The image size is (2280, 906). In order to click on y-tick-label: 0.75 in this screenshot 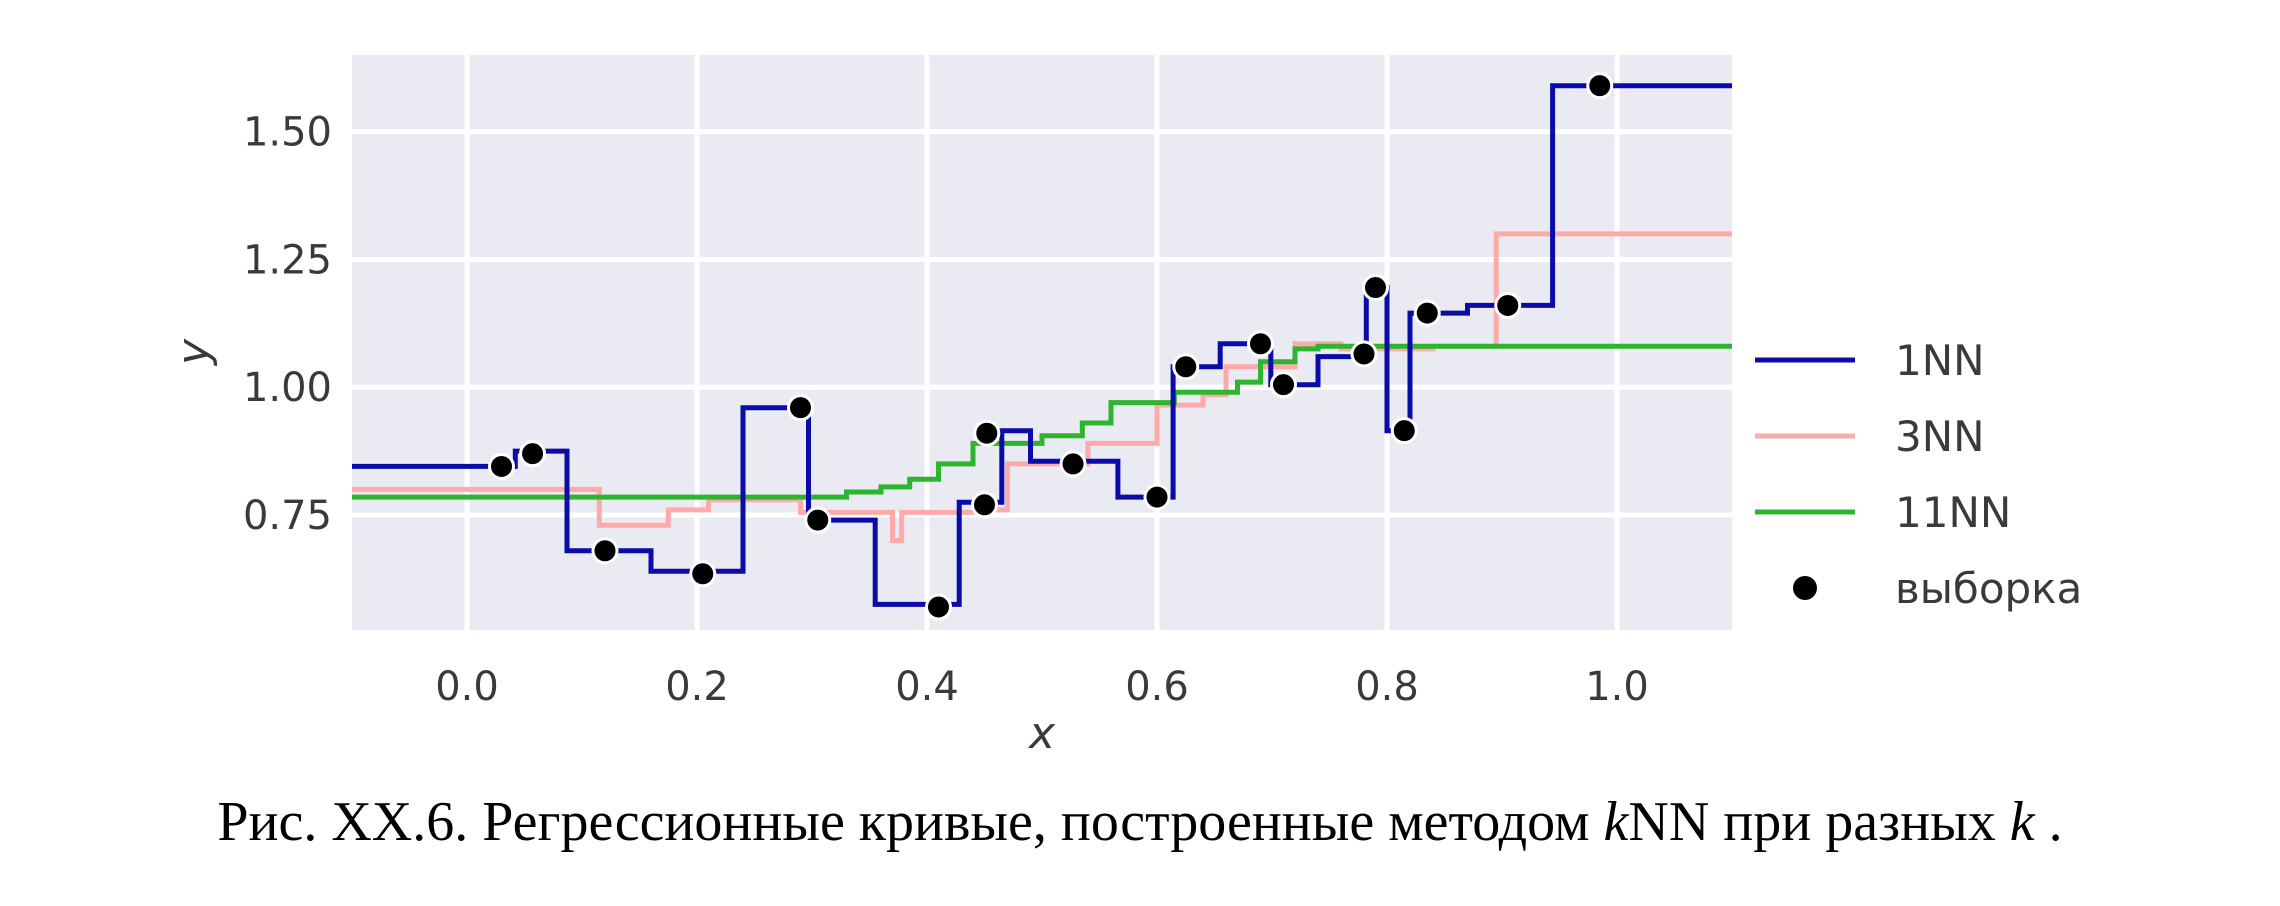, I will do `click(287, 516)`.